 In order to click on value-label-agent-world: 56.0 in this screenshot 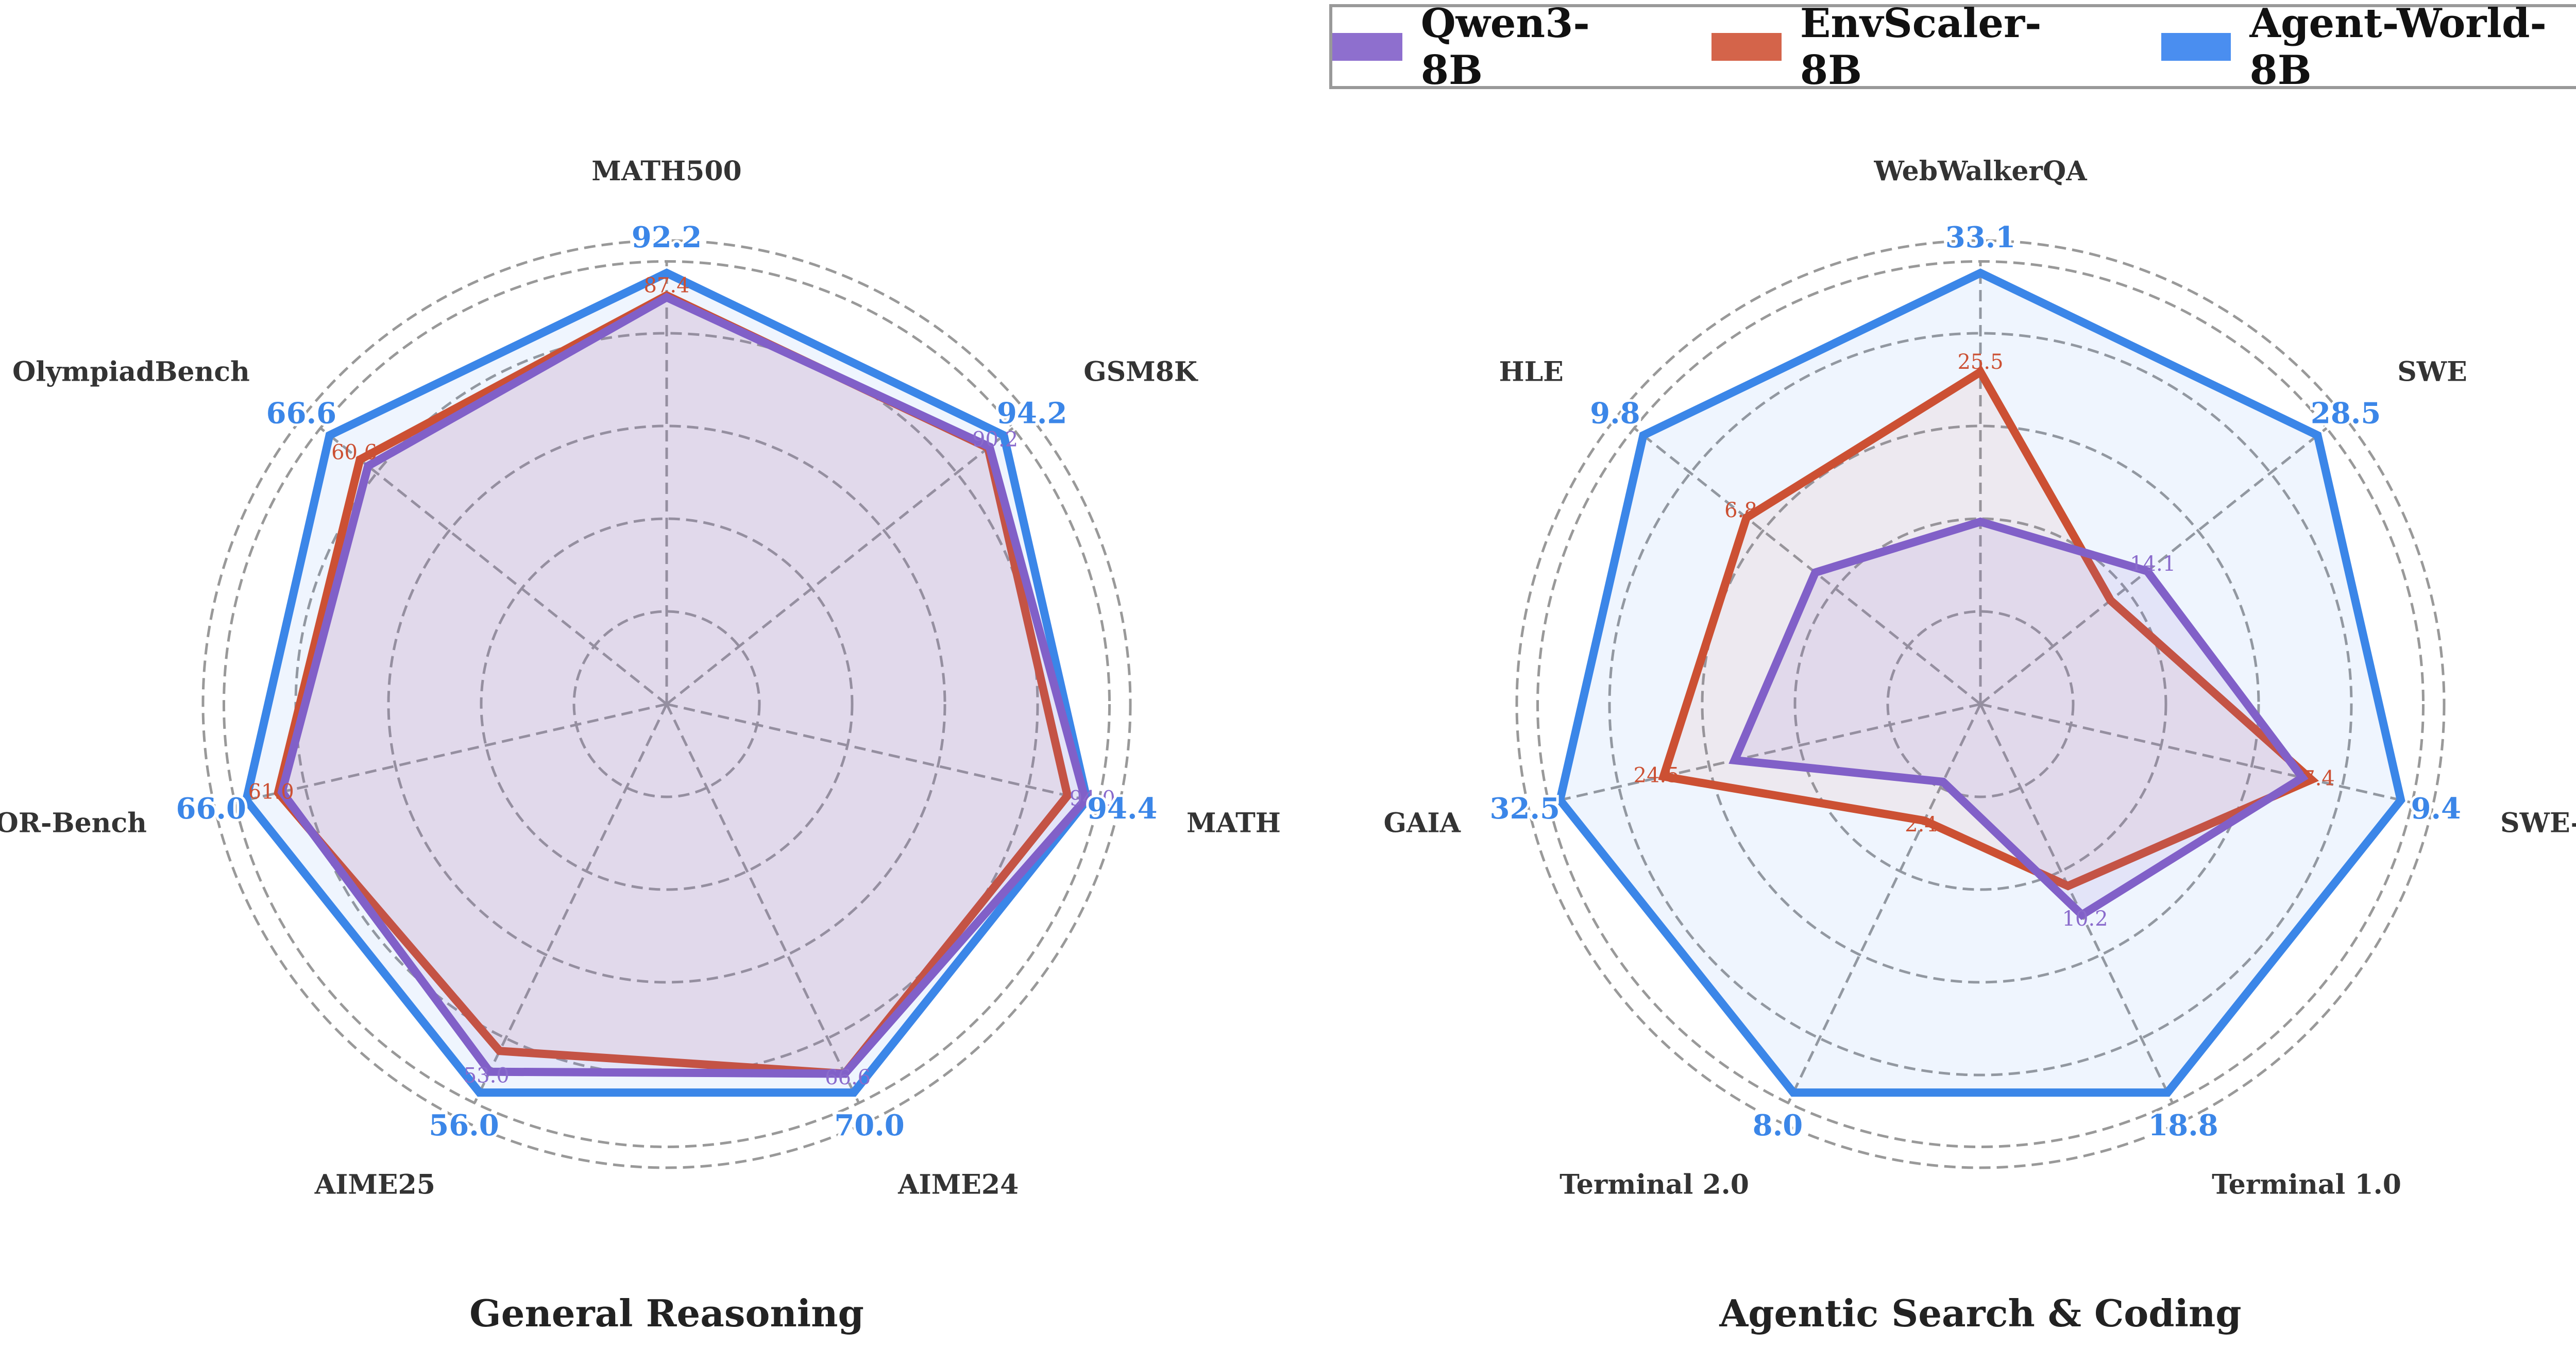, I will do `click(464, 1125)`.